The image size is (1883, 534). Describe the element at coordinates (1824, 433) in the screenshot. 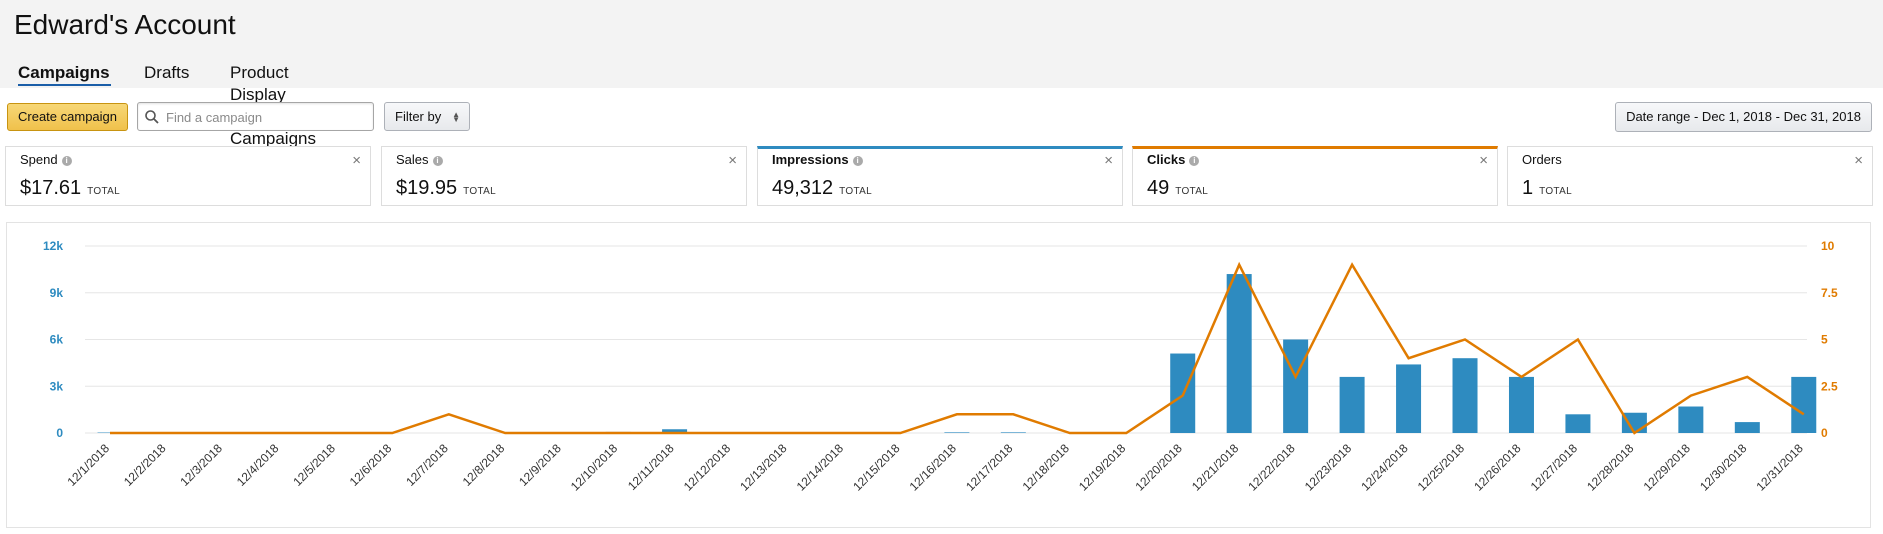

I see `right-axis-tick-label: 0` at that location.